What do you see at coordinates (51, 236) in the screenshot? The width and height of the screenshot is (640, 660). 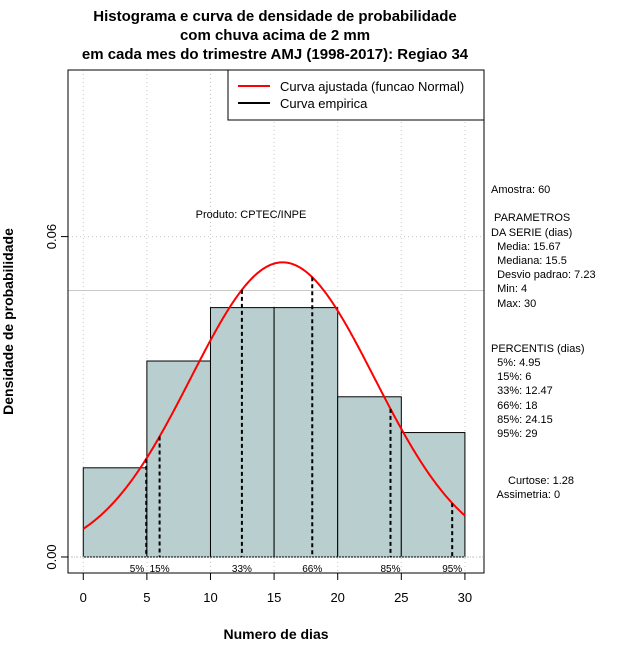 I see `y-tick-label: 0.06` at bounding box center [51, 236].